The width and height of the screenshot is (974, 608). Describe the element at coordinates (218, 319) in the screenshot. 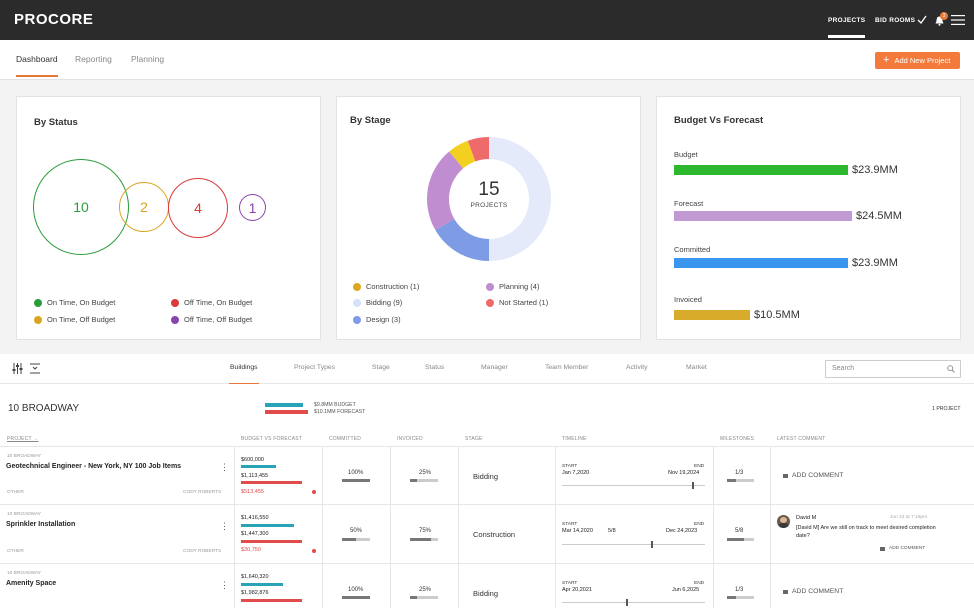

I see `legend-label: Off Time, Off Budget` at that location.